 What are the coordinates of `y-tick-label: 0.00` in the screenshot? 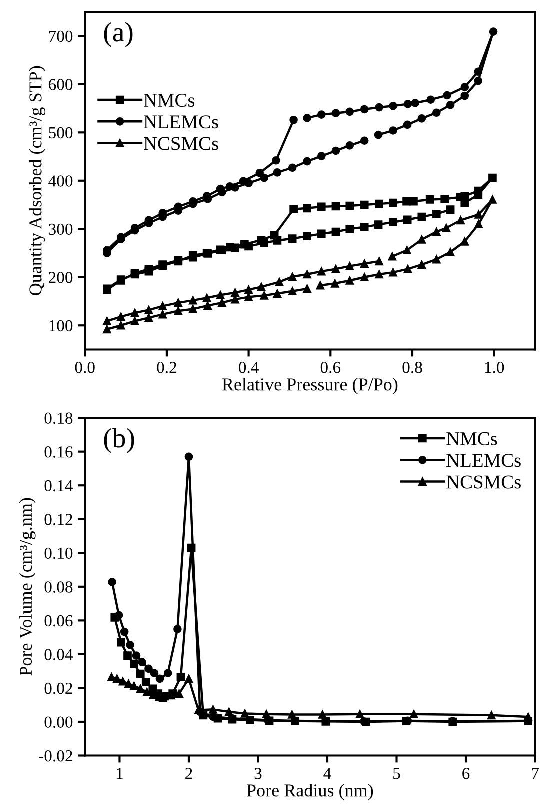 It's located at (58, 722).